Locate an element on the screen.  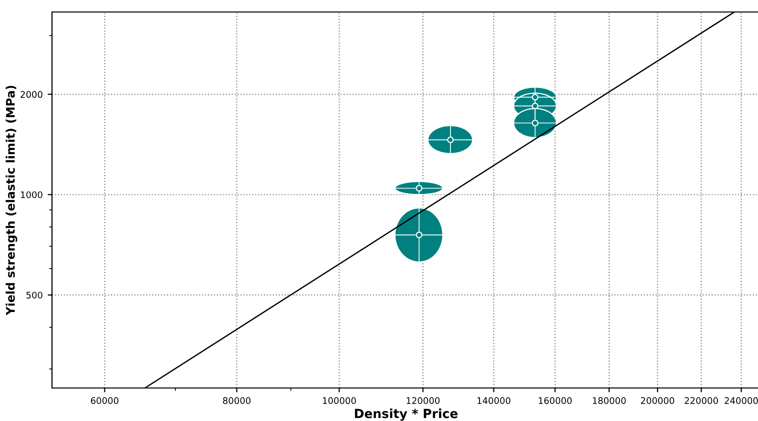
x-tick-label: 120000 is located at coordinates (423, 400).